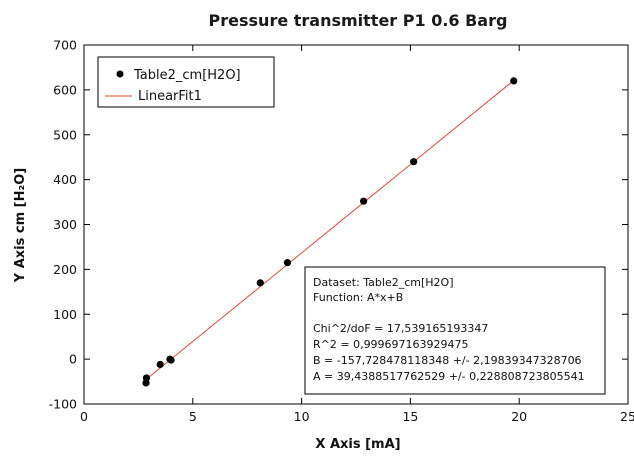 Image resolution: width=634 pixels, height=457 pixels. What do you see at coordinates (120, 74) in the screenshot?
I see `legend-marker-points` at bounding box center [120, 74].